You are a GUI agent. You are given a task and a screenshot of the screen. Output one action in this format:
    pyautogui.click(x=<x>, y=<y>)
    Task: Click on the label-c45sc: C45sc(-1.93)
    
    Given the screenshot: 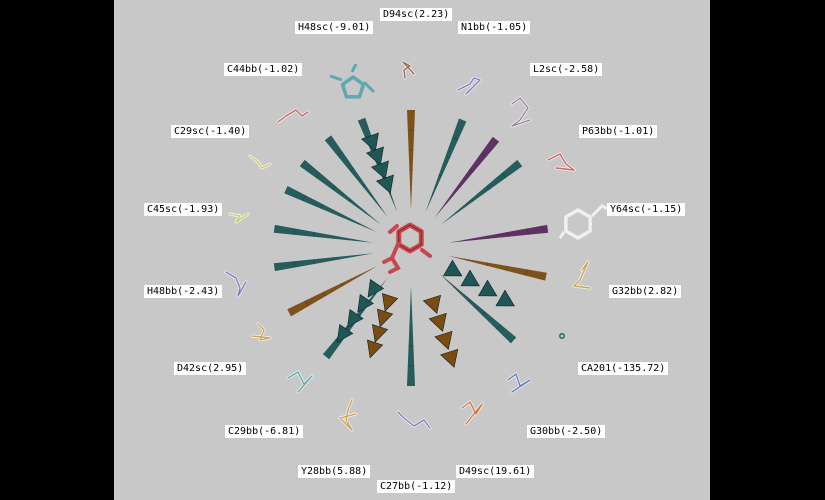 What is the action you would take?
    pyautogui.click(x=183, y=209)
    